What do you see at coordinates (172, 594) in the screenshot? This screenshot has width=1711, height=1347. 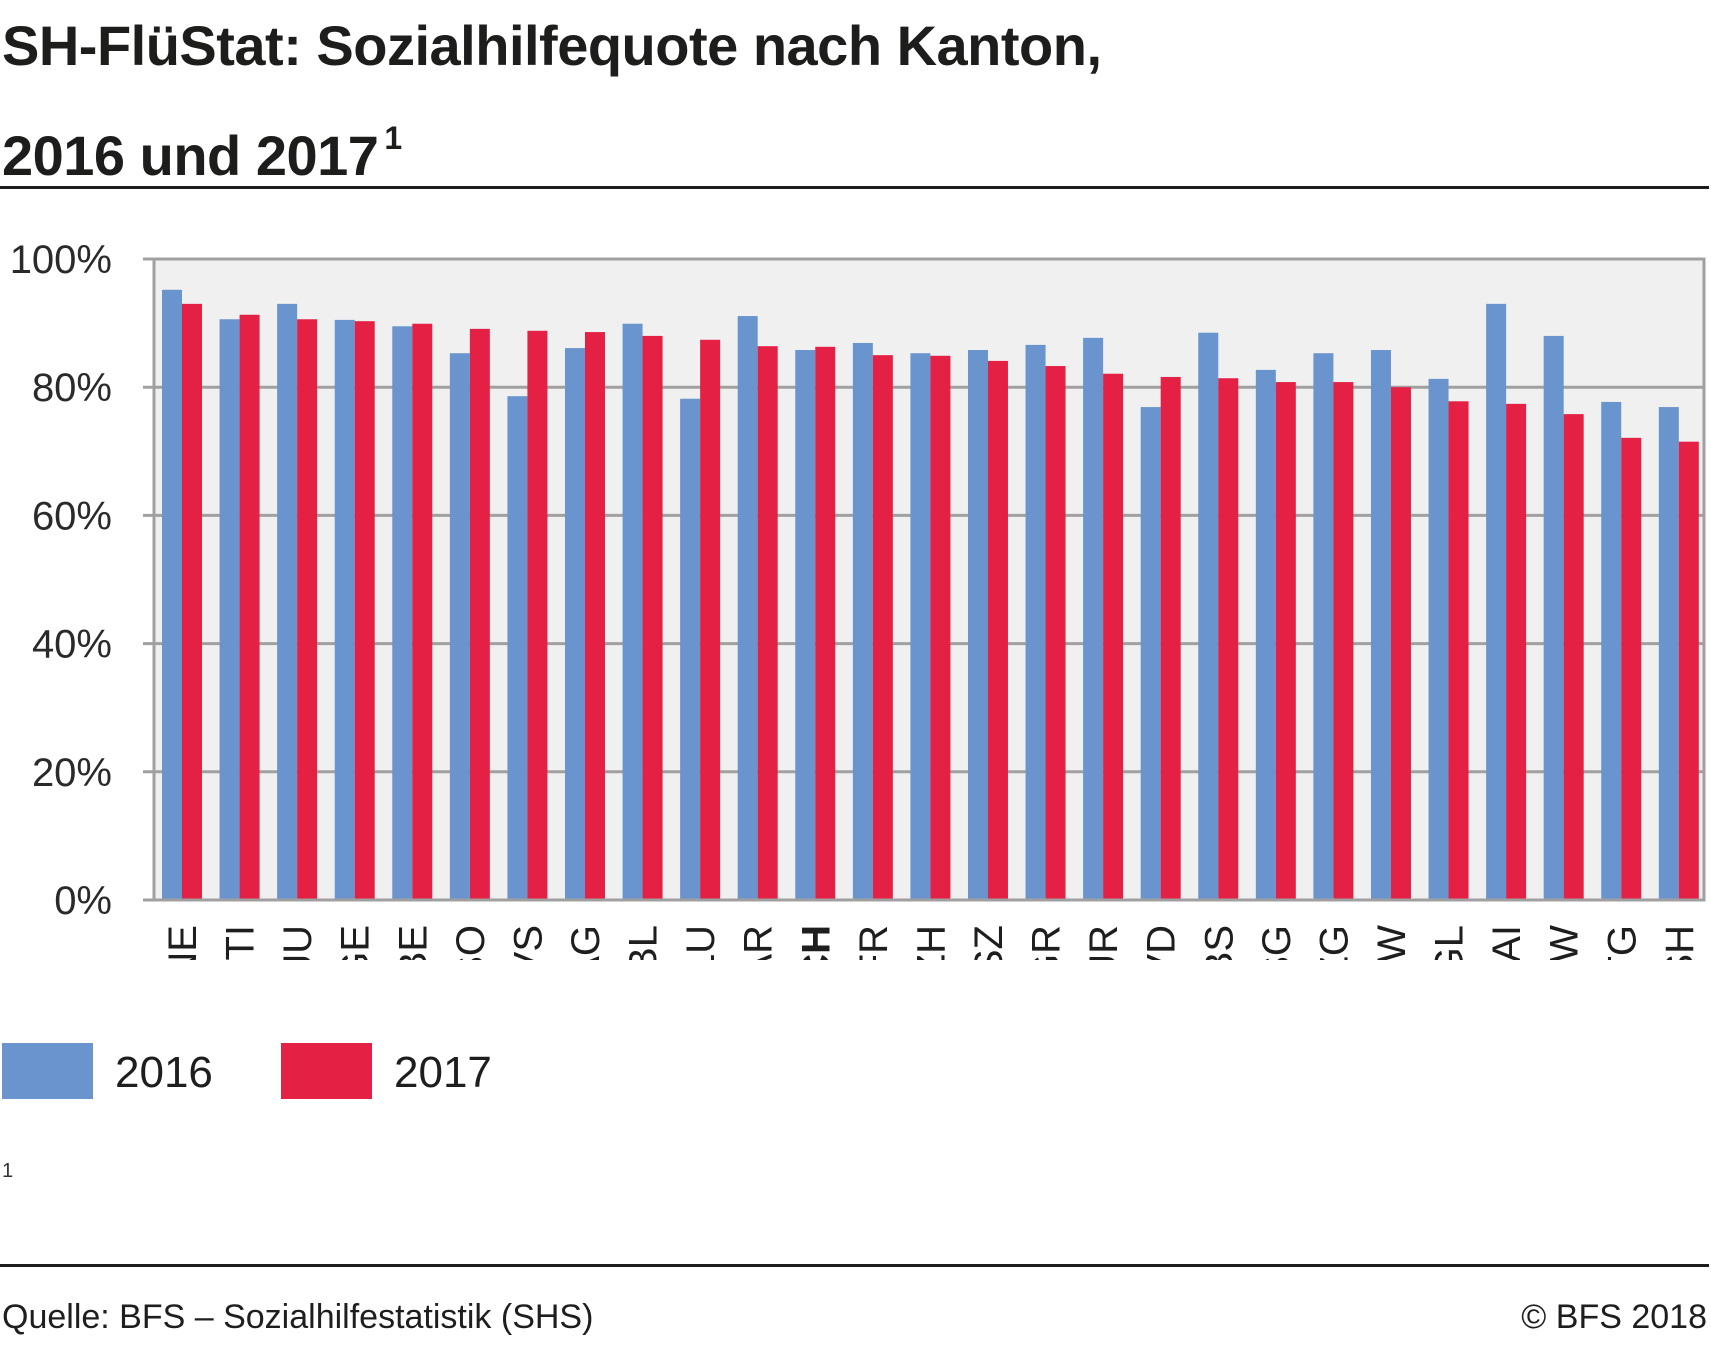 I see `bar-ne-2016` at bounding box center [172, 594].